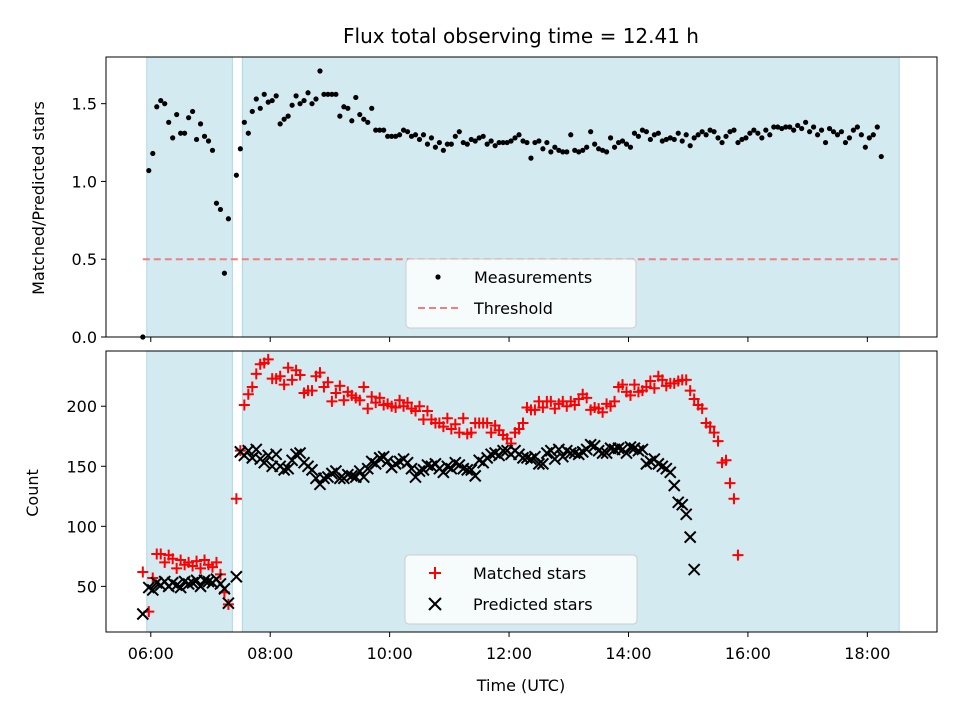 The image size is (960, 720). What do you see at coordinates (81, 406) in the screenshot?
I see `counts-y-tick-label: 200` at bounding box center [81, 406].